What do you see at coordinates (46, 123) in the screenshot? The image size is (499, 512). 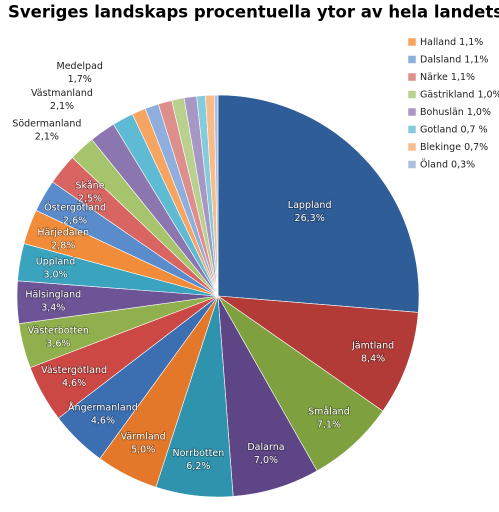 I see `slice-label: Södermanland` at bounding box center [46, 123].